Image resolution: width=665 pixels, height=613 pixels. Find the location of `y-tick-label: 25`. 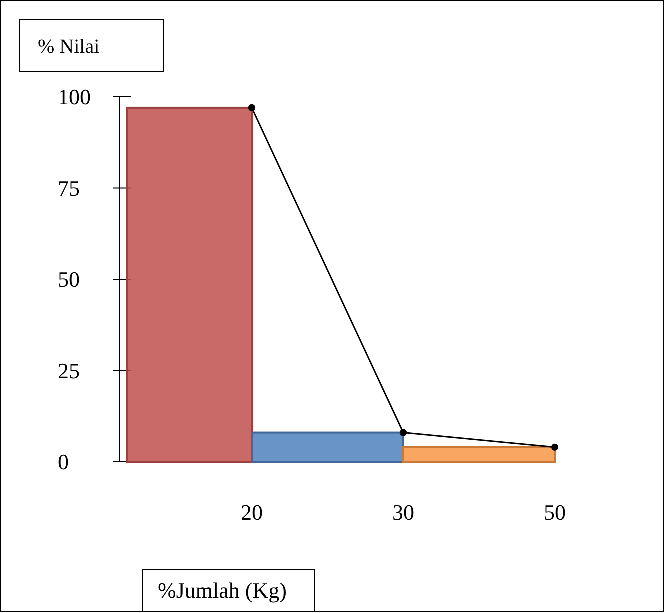

y-tick-label: 25 is located at coordinates (69, 371).